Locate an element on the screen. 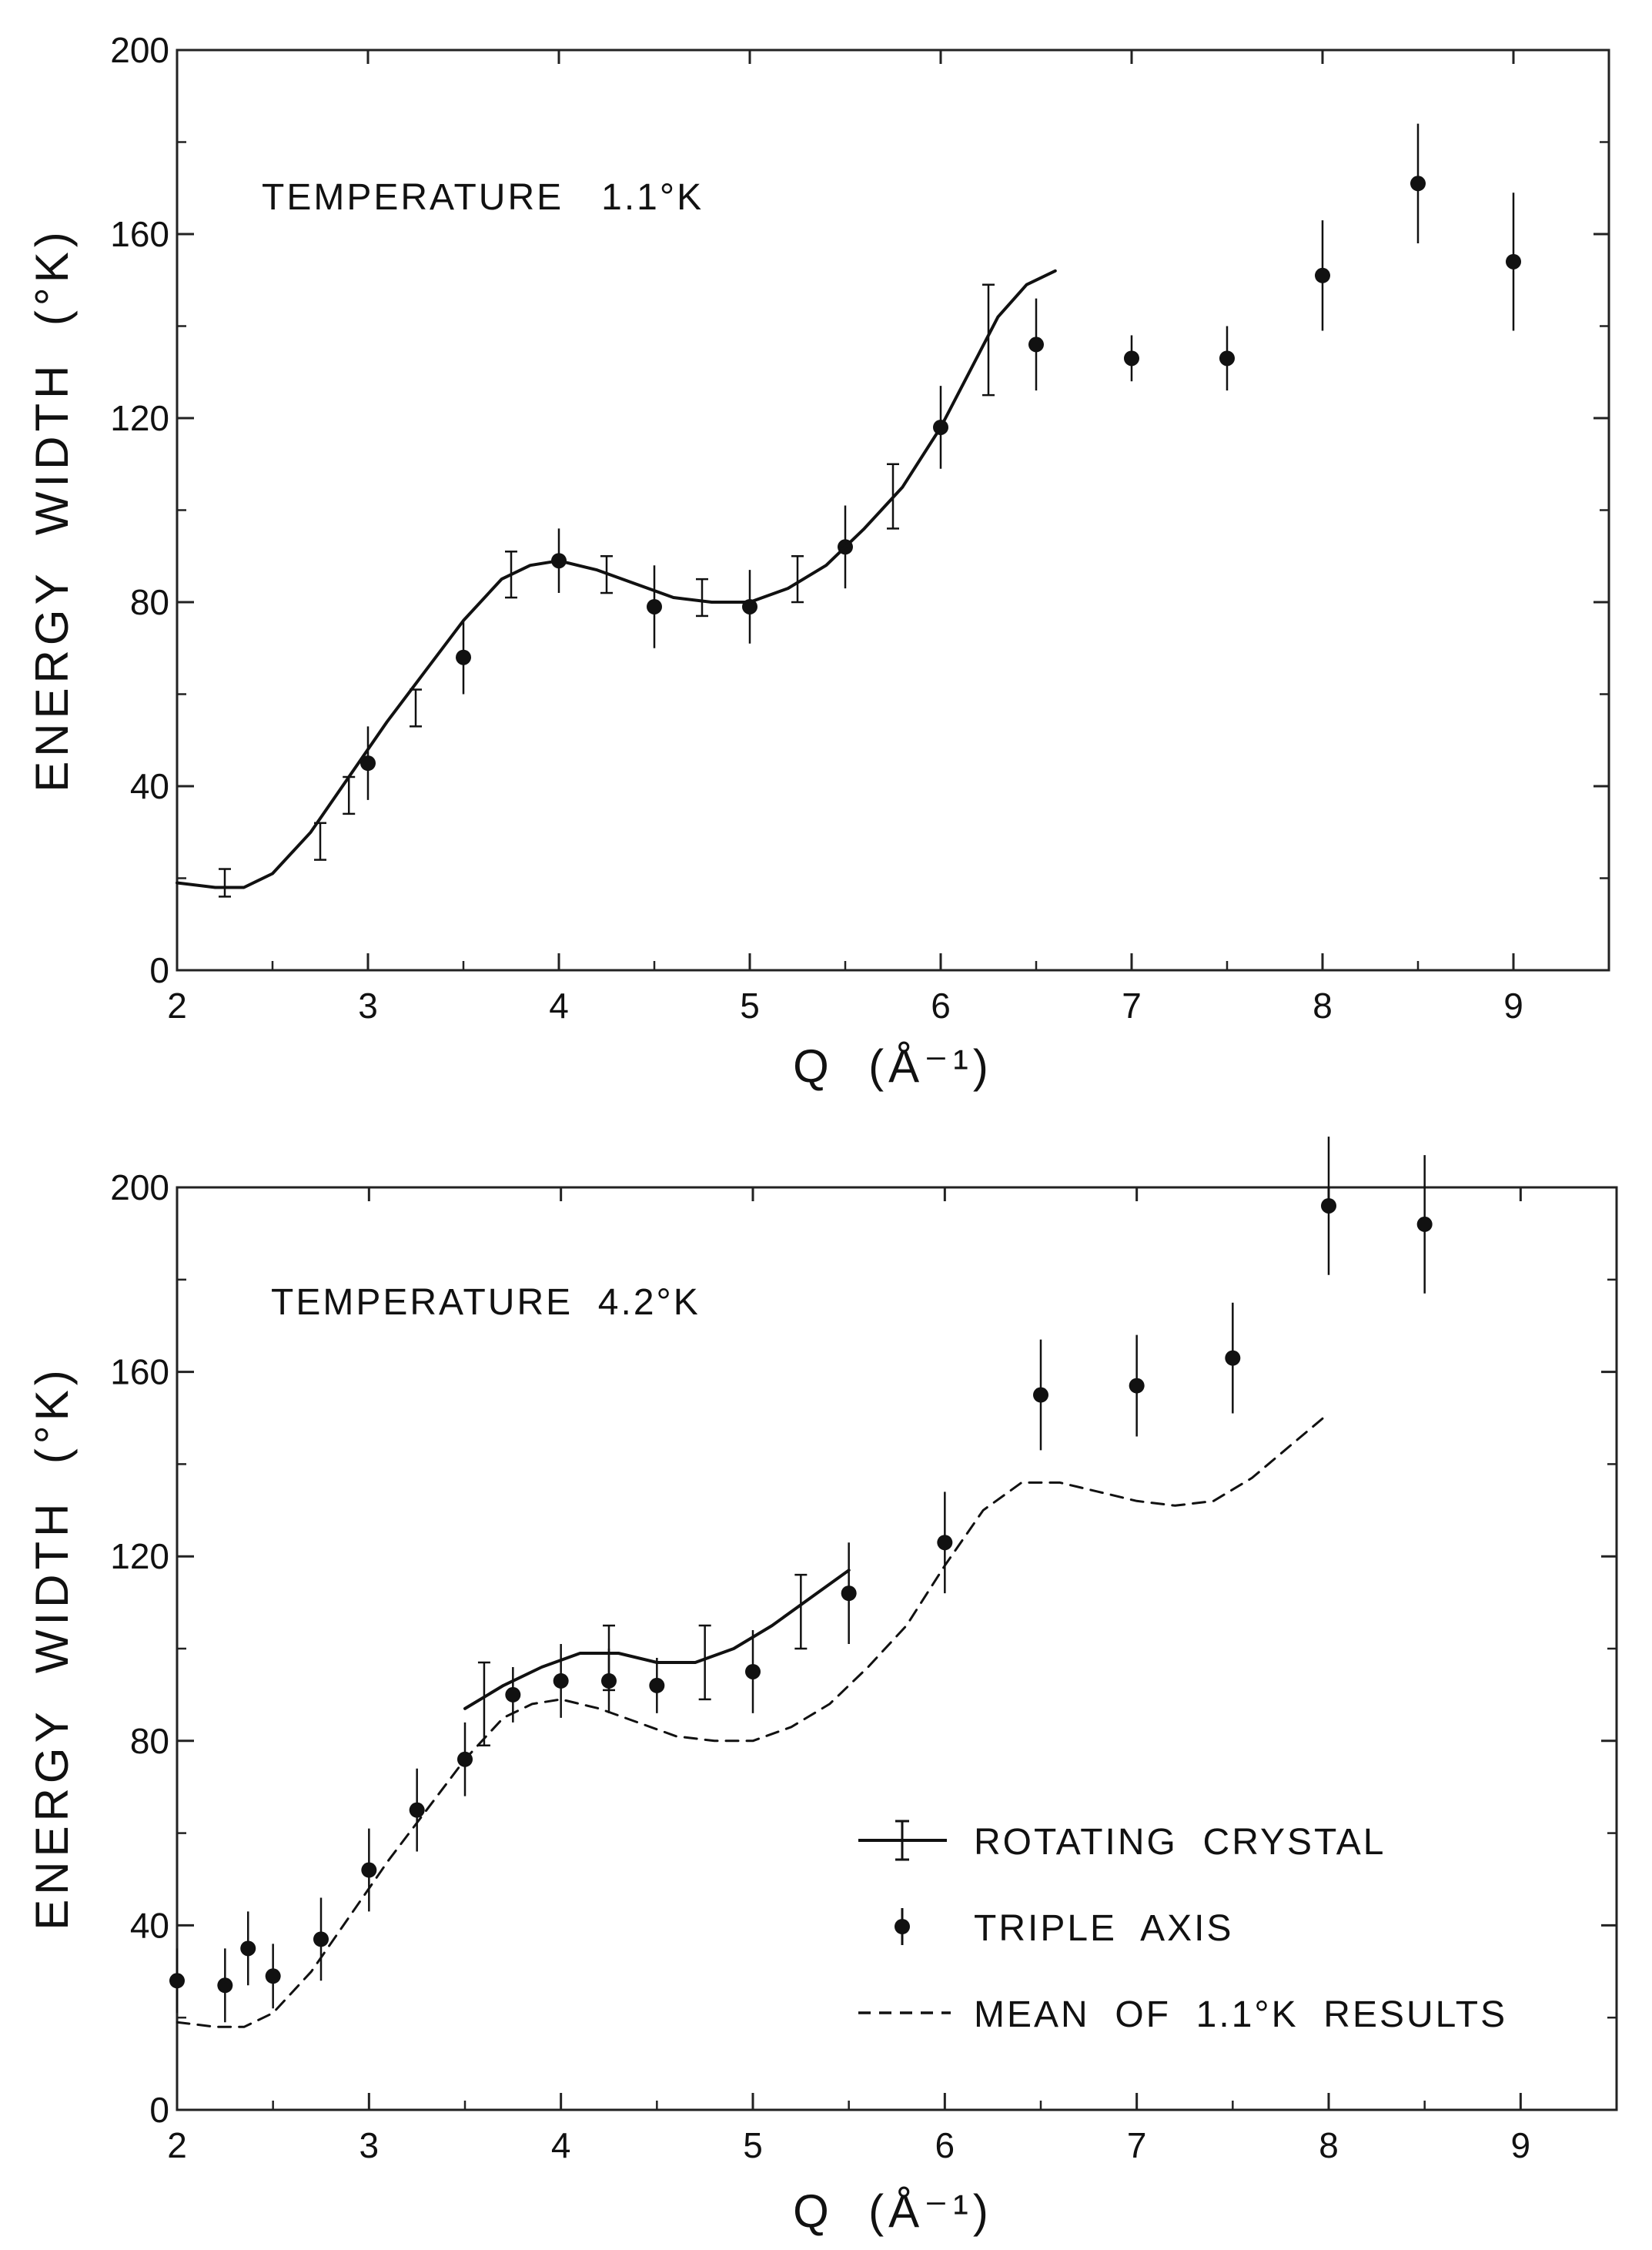  y-tick-label: 40 is located at coordinates (149, 786).